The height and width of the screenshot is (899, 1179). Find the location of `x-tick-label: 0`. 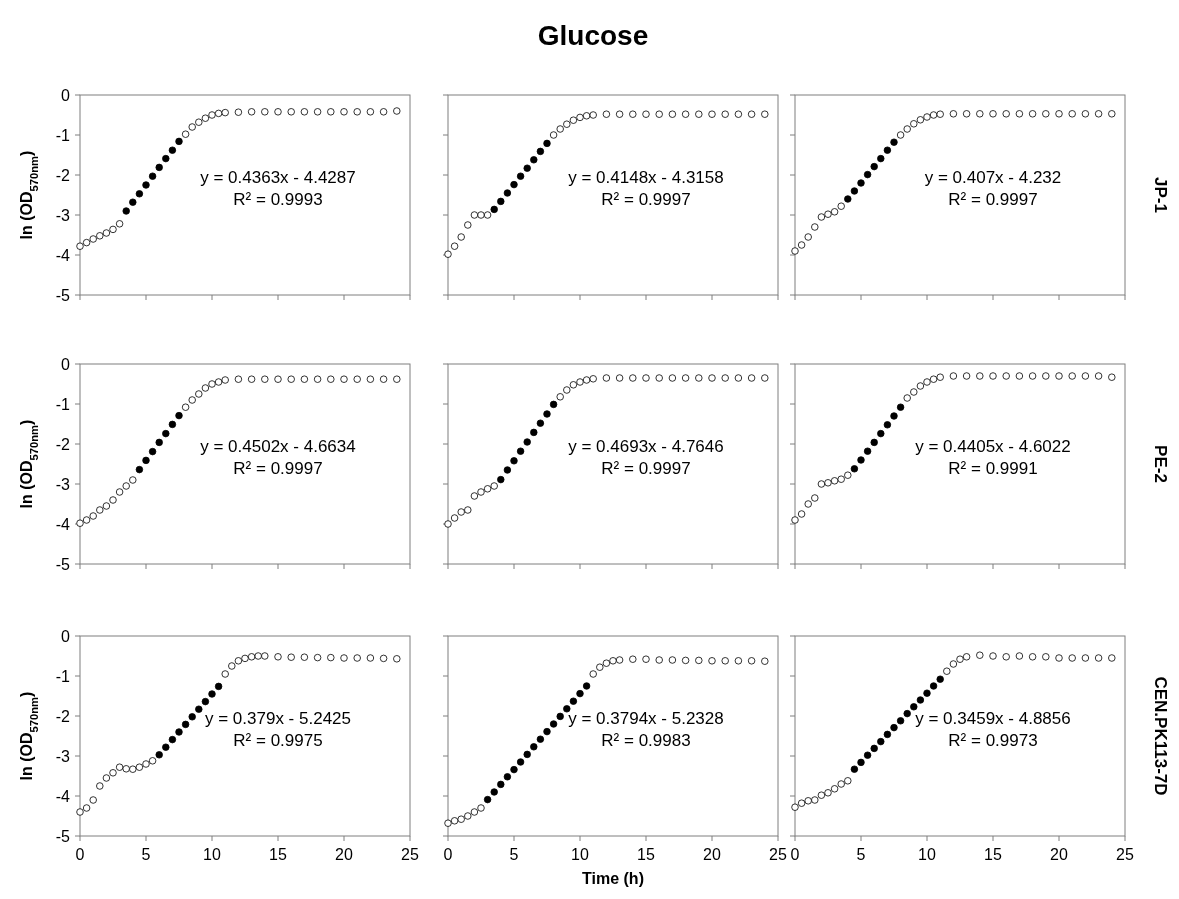

x-tick-label: 0 is located at coordinates (795, 854).